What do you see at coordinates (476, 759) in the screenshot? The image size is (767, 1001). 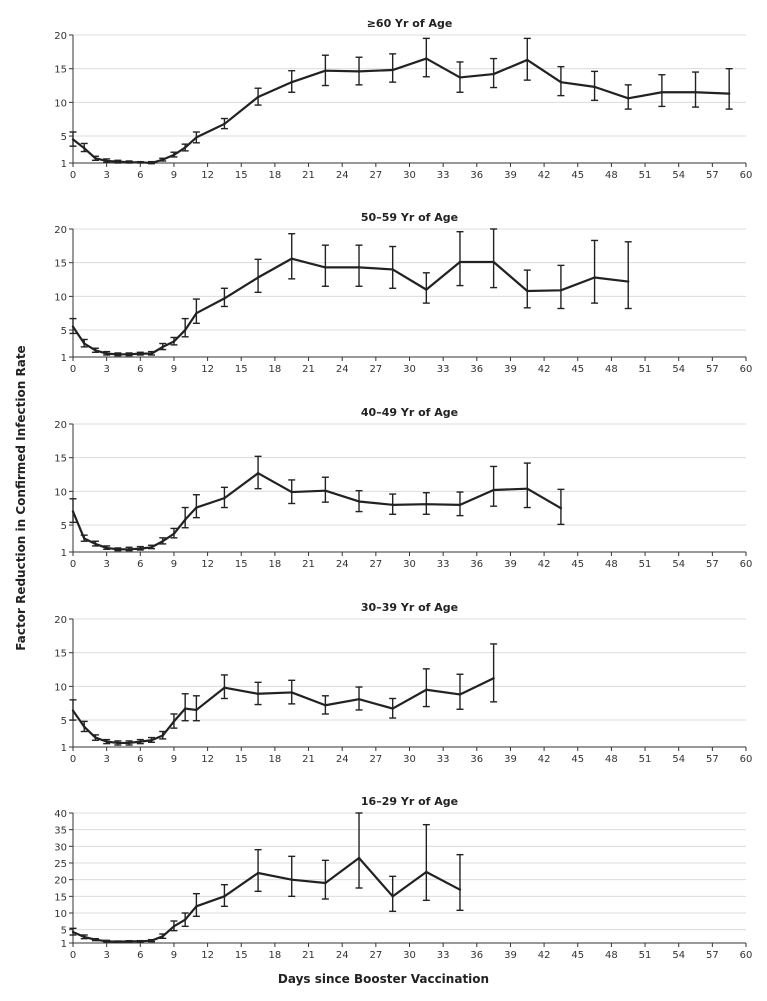 I see `x-tick-label: 36` at bounding box center [476, 759].